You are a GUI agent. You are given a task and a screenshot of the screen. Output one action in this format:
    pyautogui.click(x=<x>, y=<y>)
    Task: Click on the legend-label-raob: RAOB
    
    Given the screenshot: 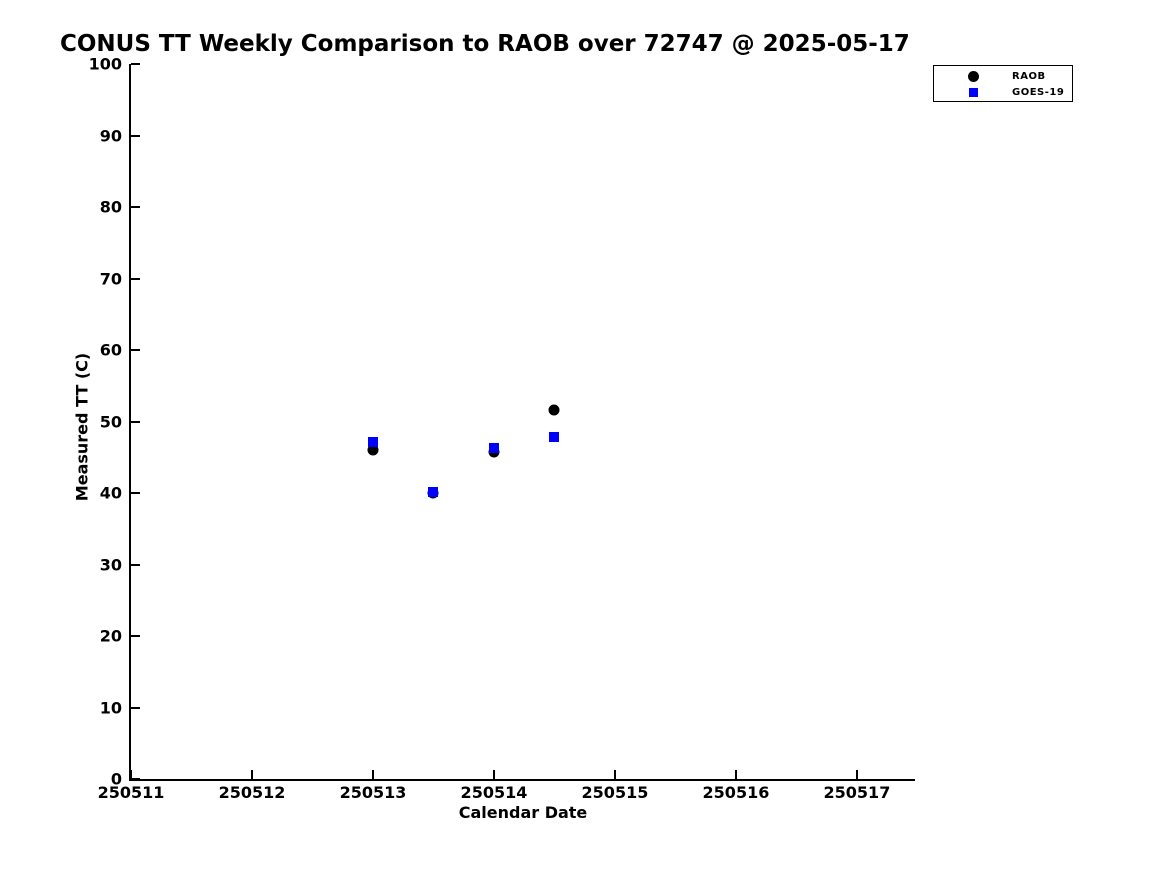 What is the action you would take?
    pyautogui.click(x=1029, y=76)
    